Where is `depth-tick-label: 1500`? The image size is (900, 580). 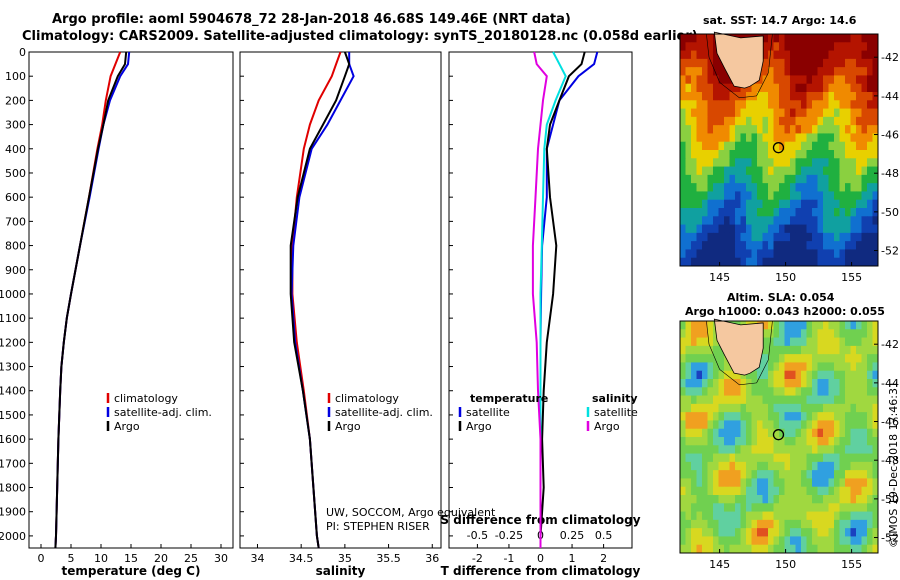 depth-tick-label: 1500 is located at coordinates (13, 415).